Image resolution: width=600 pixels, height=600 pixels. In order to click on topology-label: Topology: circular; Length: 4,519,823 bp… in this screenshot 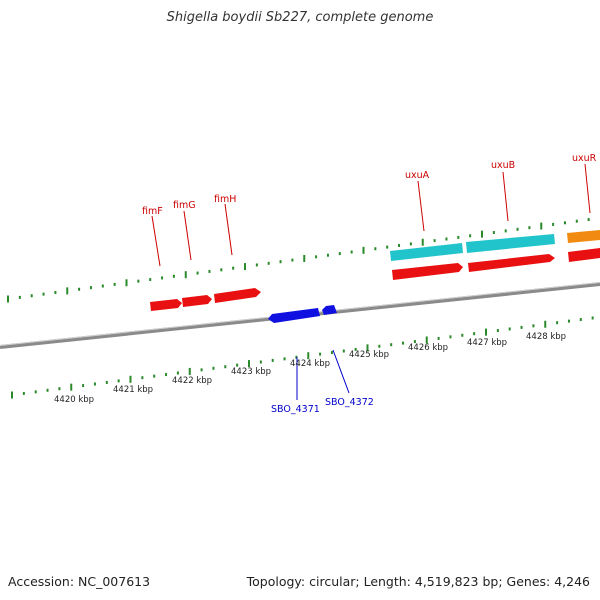, I will do `click(418, 581)`.